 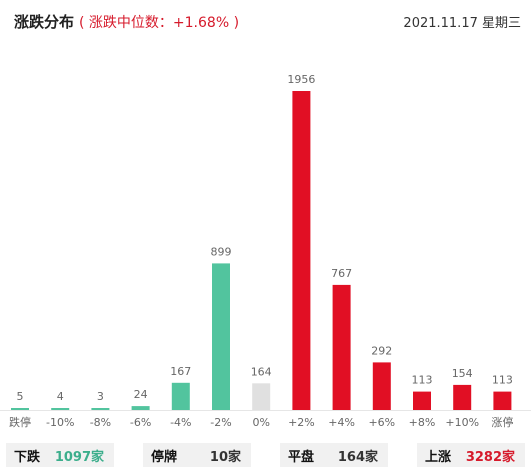 I want to click on median-change-subtitle: ( 涨跌中位数：+1.68% ), so click(x=159, y=23).